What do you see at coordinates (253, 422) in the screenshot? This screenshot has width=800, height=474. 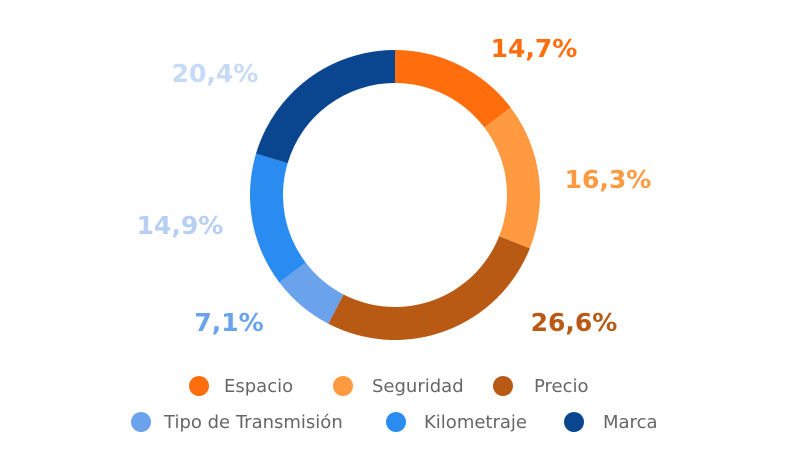 I see `legend-label-tipo-de-transmision: Tipo de Transmisión` at bounding box center [253, 422].